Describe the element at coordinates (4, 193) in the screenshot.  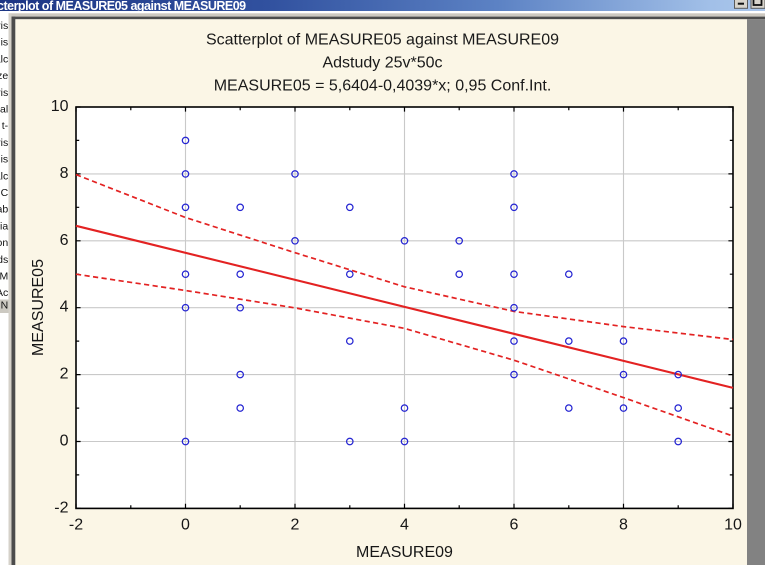
I see `svg-text: NC` at that location.